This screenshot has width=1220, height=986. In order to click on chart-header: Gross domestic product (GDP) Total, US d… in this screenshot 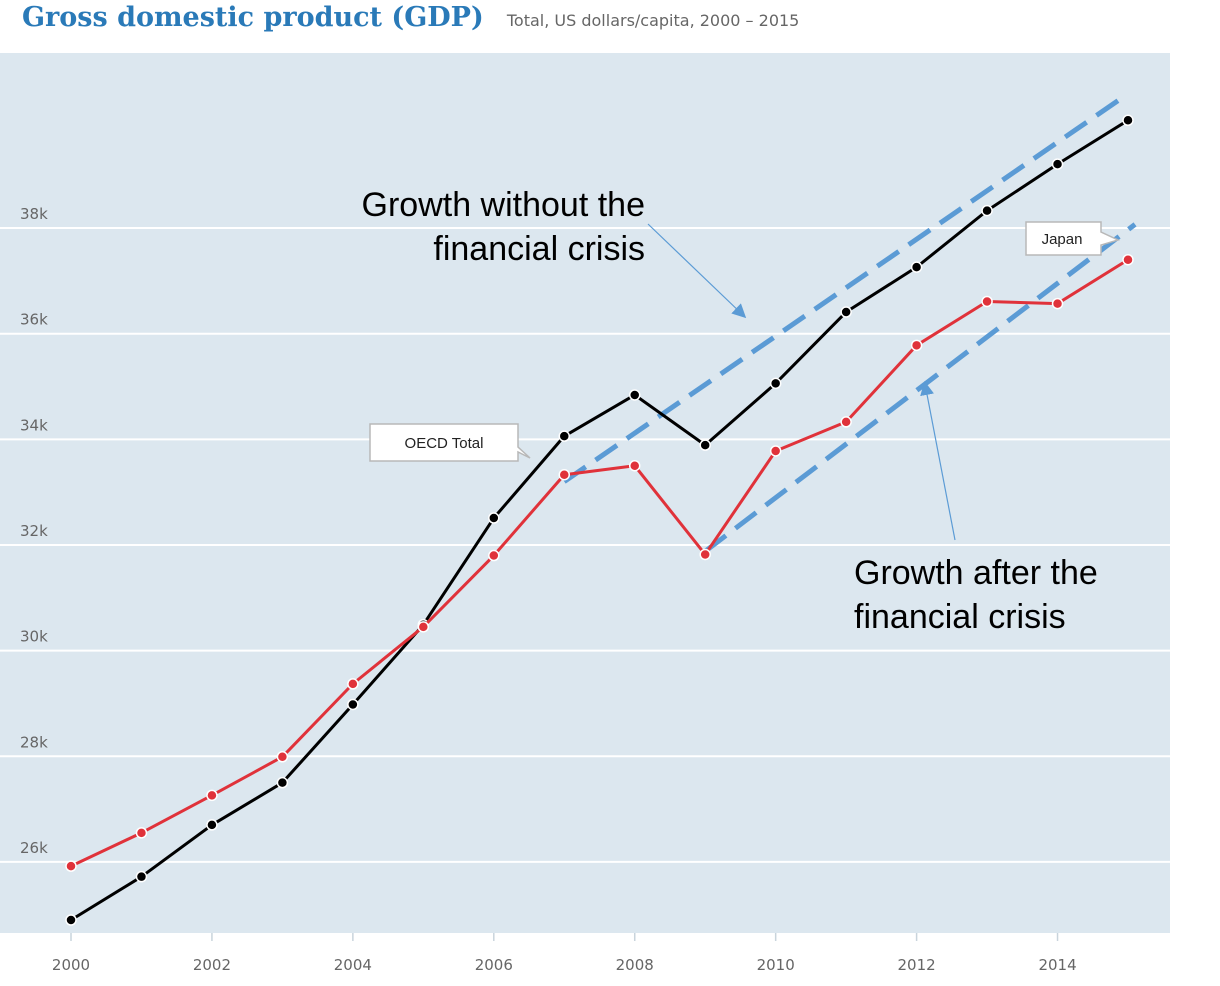, I will do `click(410, 17)`.